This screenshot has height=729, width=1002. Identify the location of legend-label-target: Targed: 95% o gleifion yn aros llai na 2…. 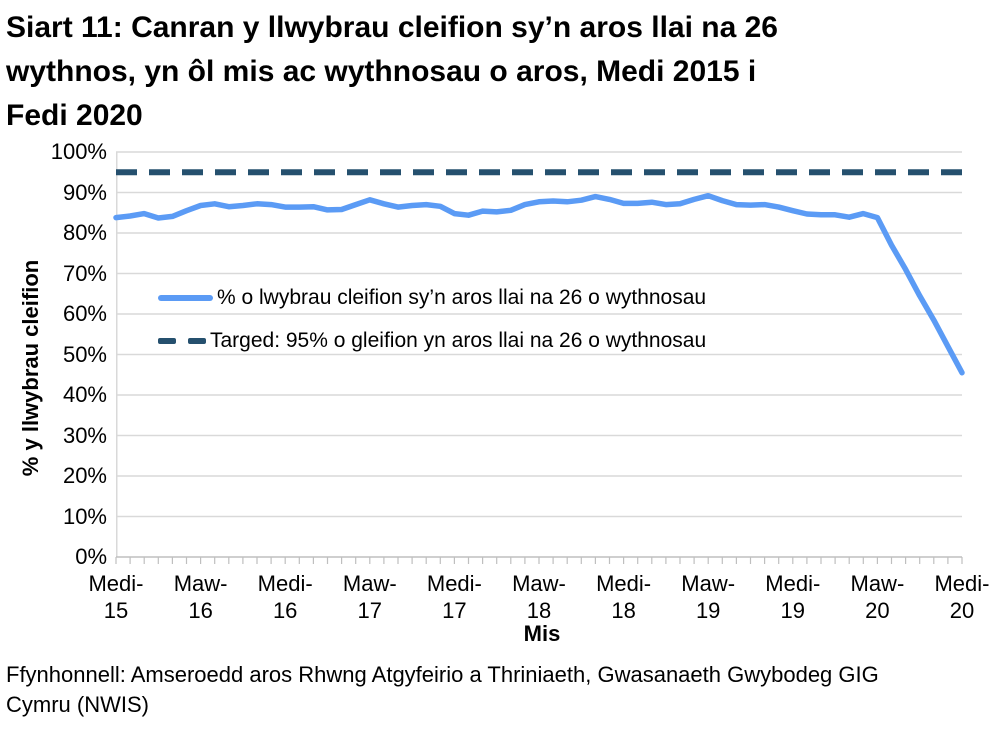
(458, 340).